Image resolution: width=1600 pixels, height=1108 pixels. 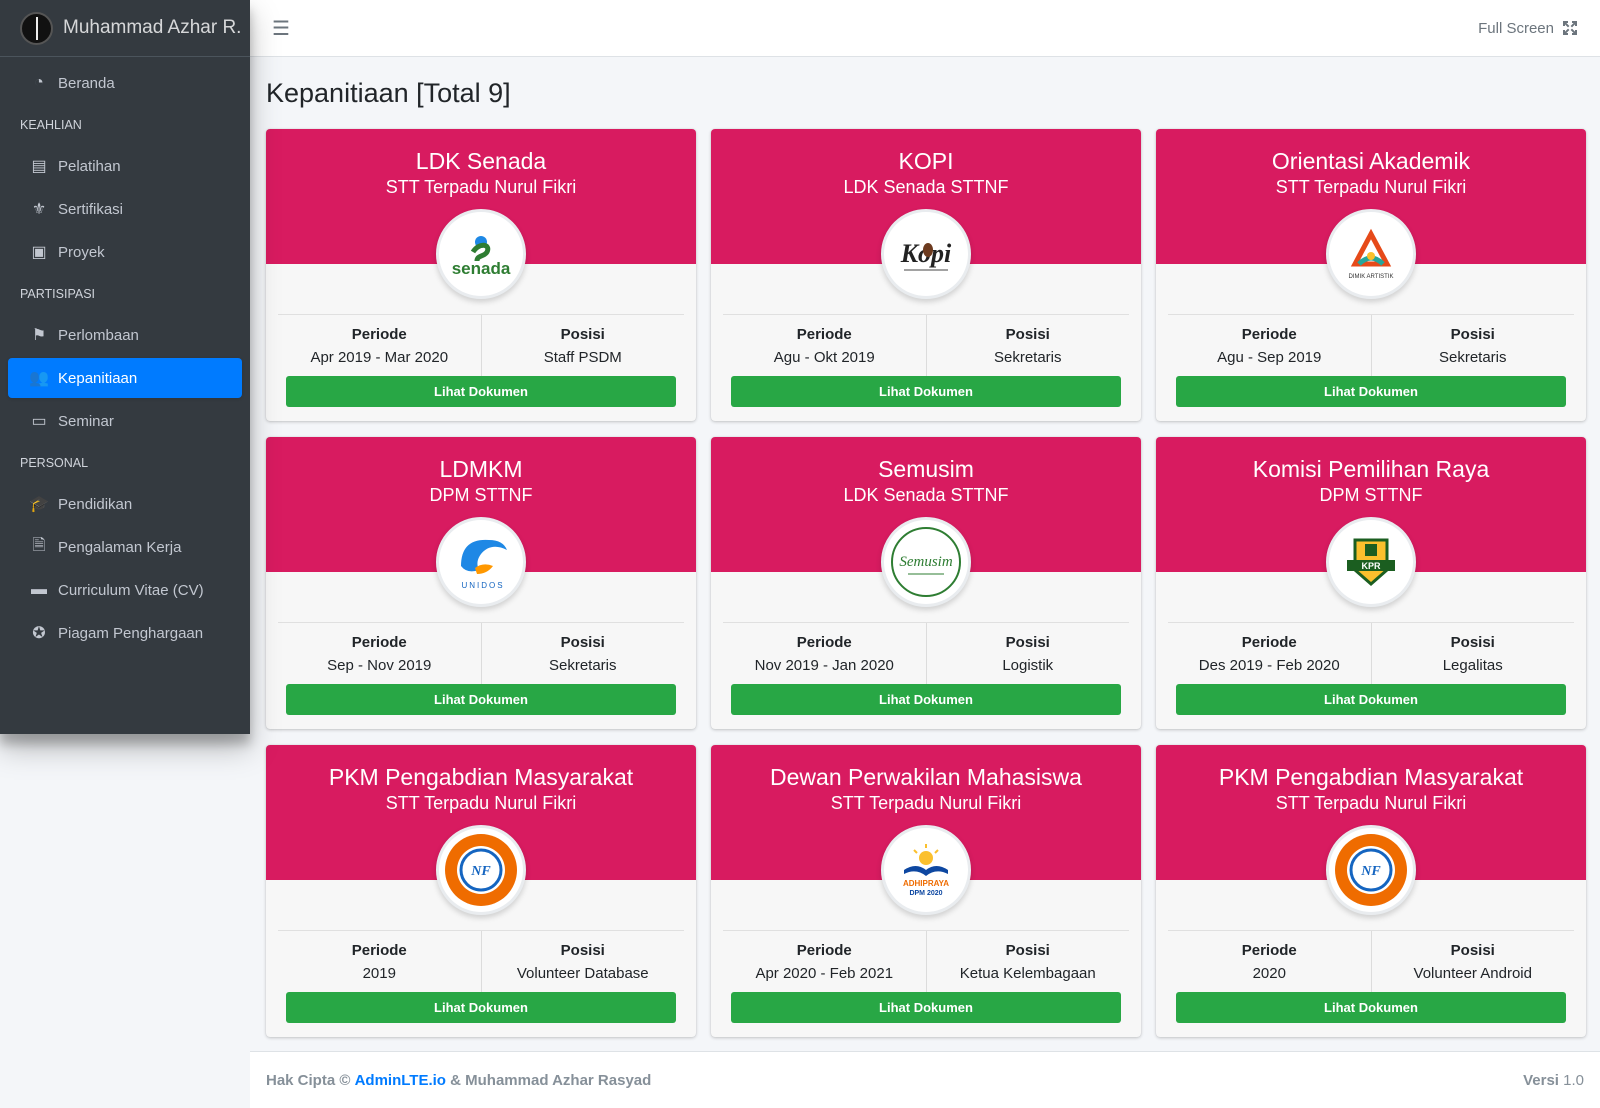 What do you see at coordinates (1472, 655) in the screenshot?
I see `position-column: Posisi Legalitas` at bounding box center [1472, 655].